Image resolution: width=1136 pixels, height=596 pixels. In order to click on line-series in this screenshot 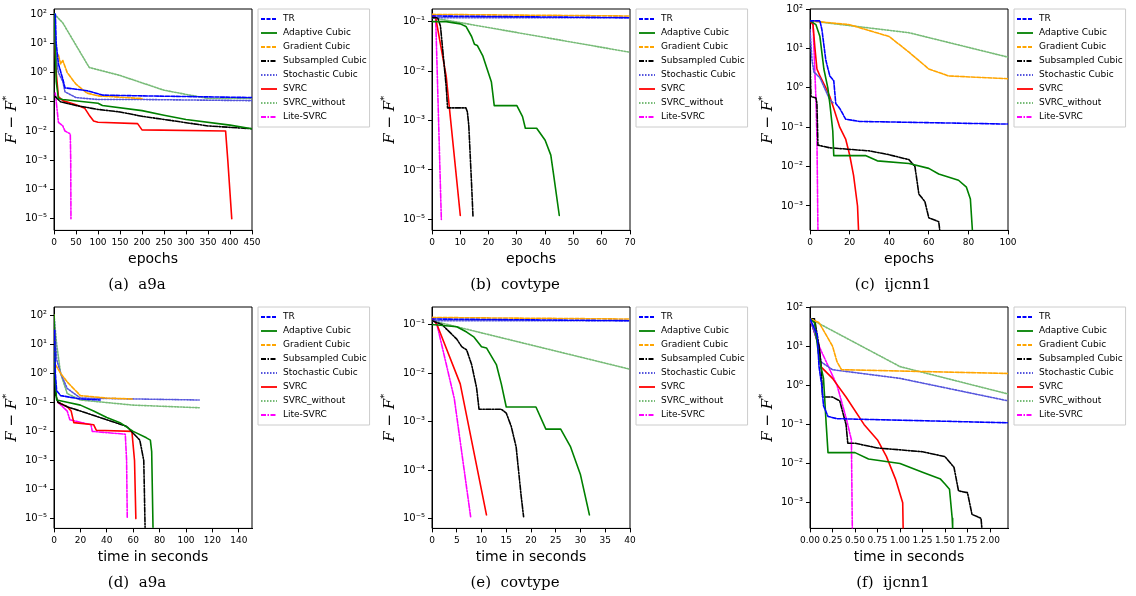, I will do `click(909, 370)`.